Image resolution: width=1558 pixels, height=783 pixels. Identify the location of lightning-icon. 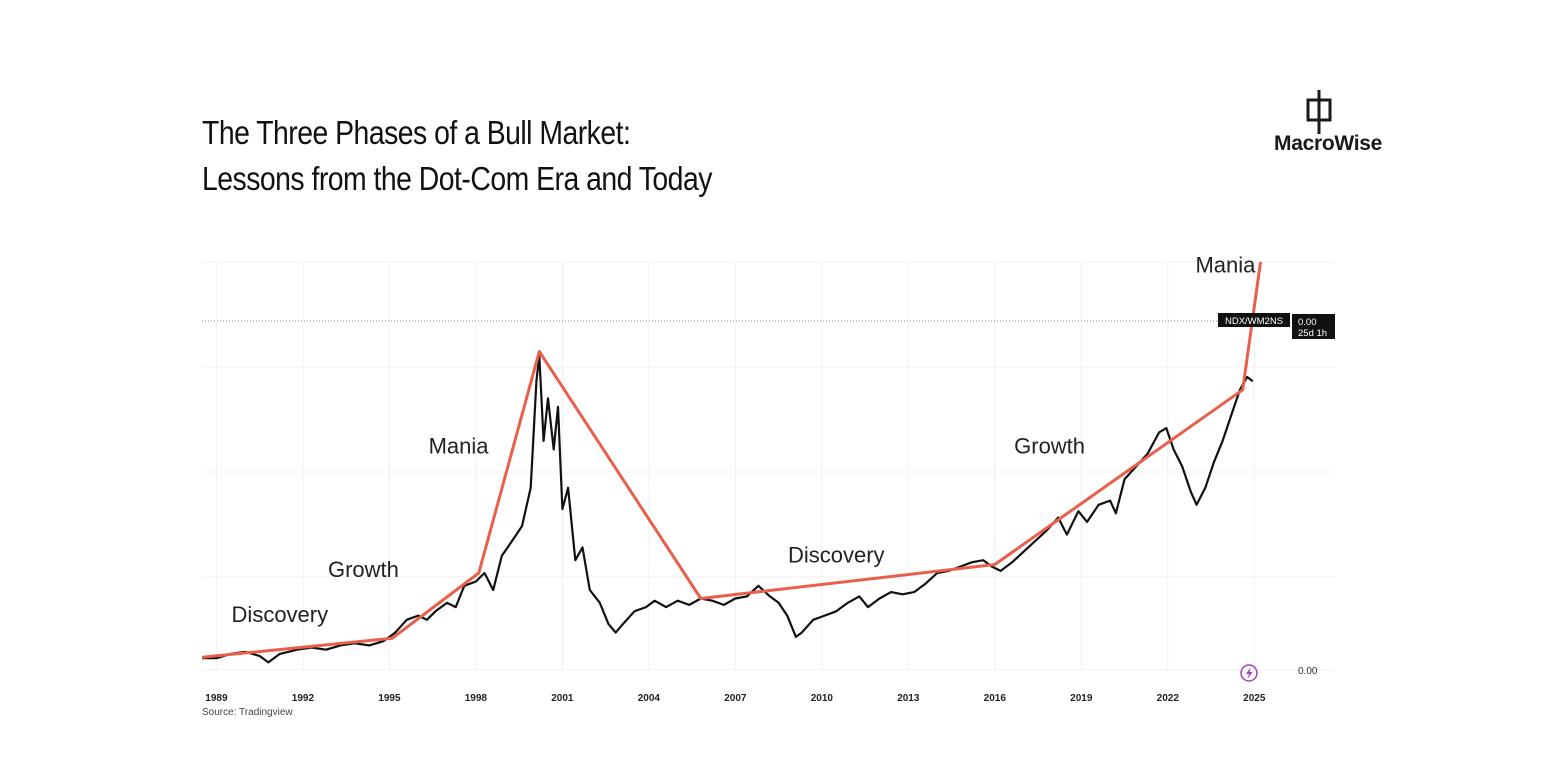
(1249, 673).